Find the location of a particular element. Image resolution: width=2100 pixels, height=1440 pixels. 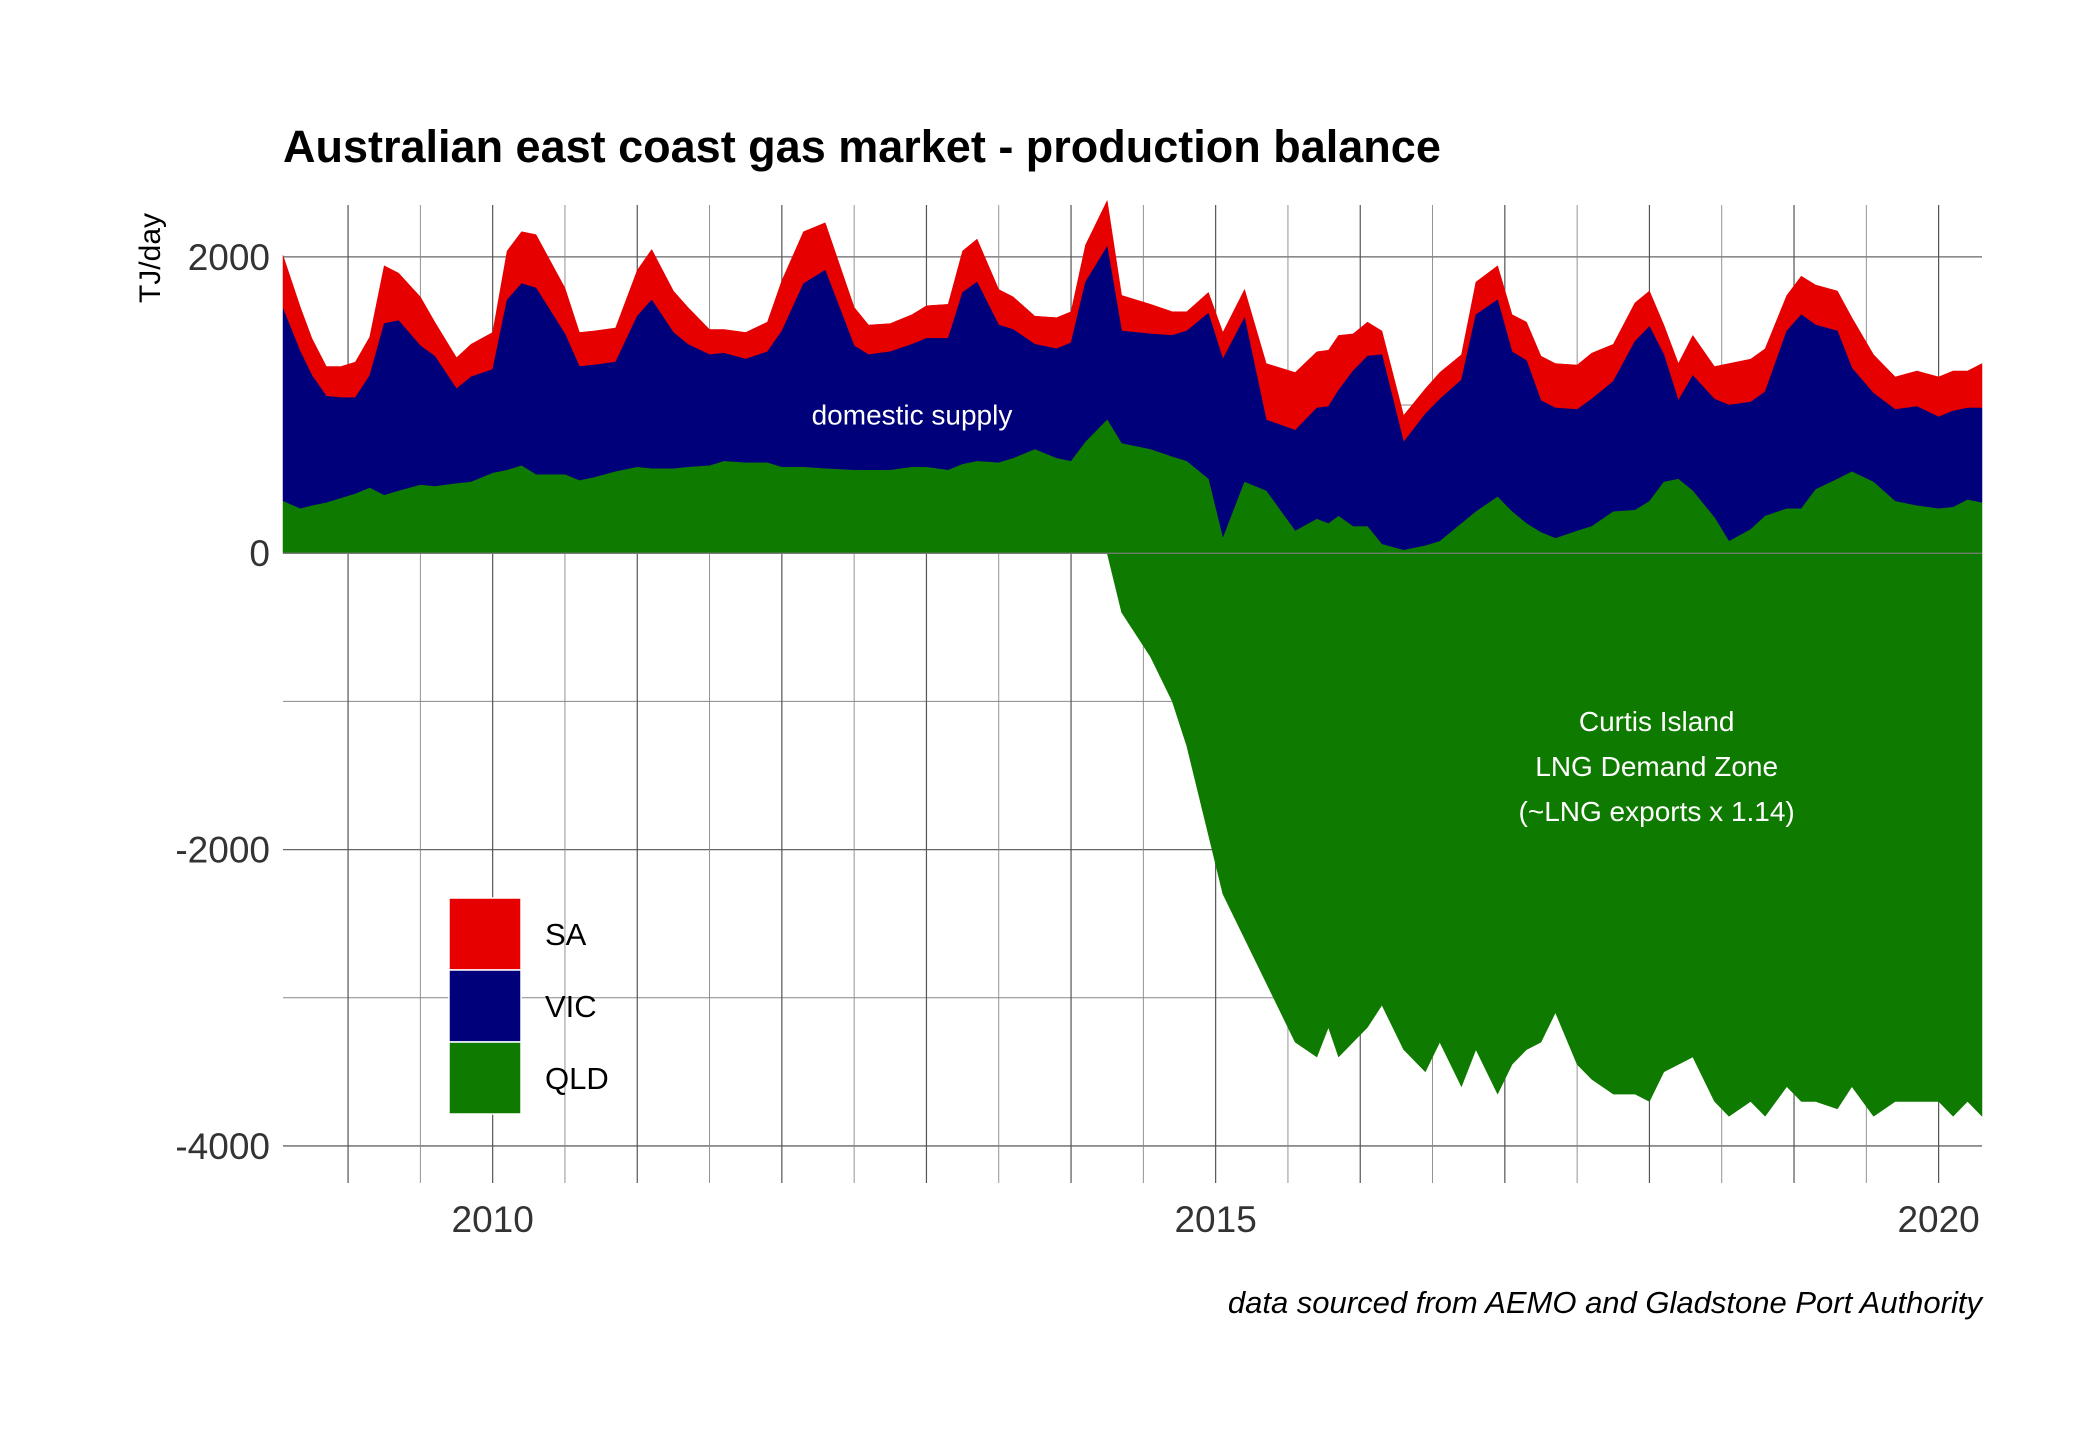

y-tick-label: -2000 is located at coordinates (222, 850).